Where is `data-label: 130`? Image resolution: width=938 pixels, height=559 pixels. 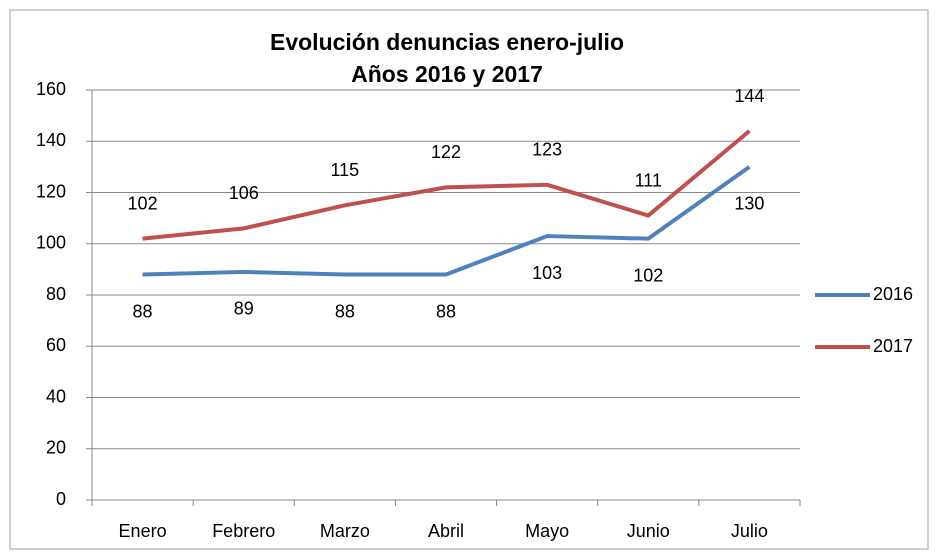 data-label: 130 is located at coordinates (749, 204).